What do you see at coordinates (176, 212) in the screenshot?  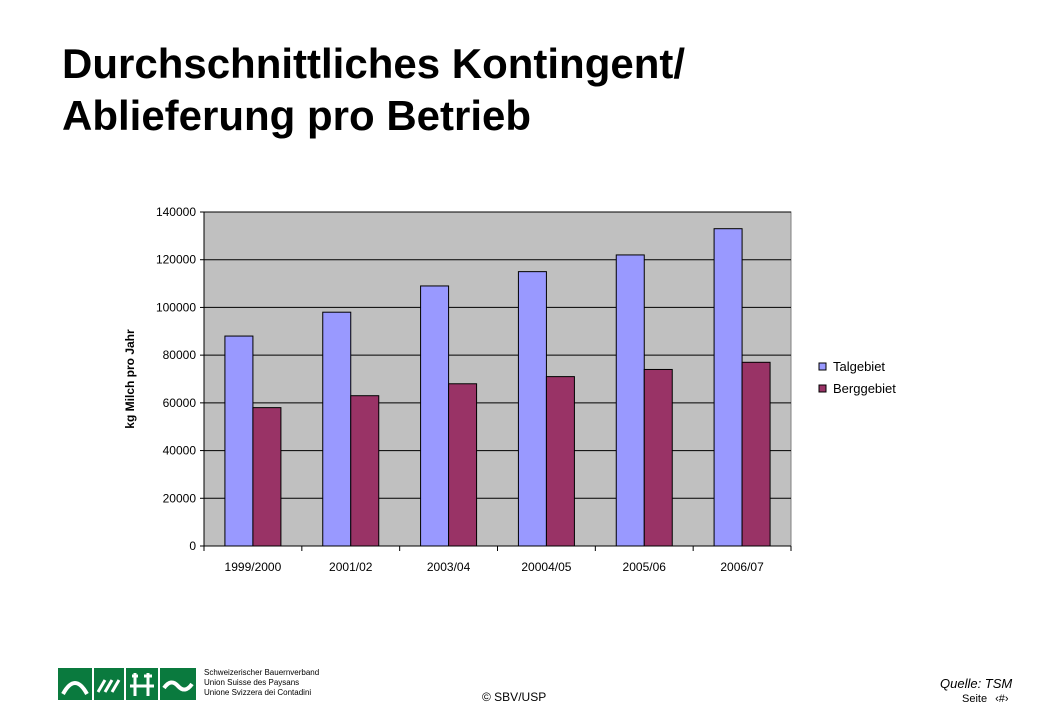 I see `y-tick-label: 140000` at bounding box center [176, 212].